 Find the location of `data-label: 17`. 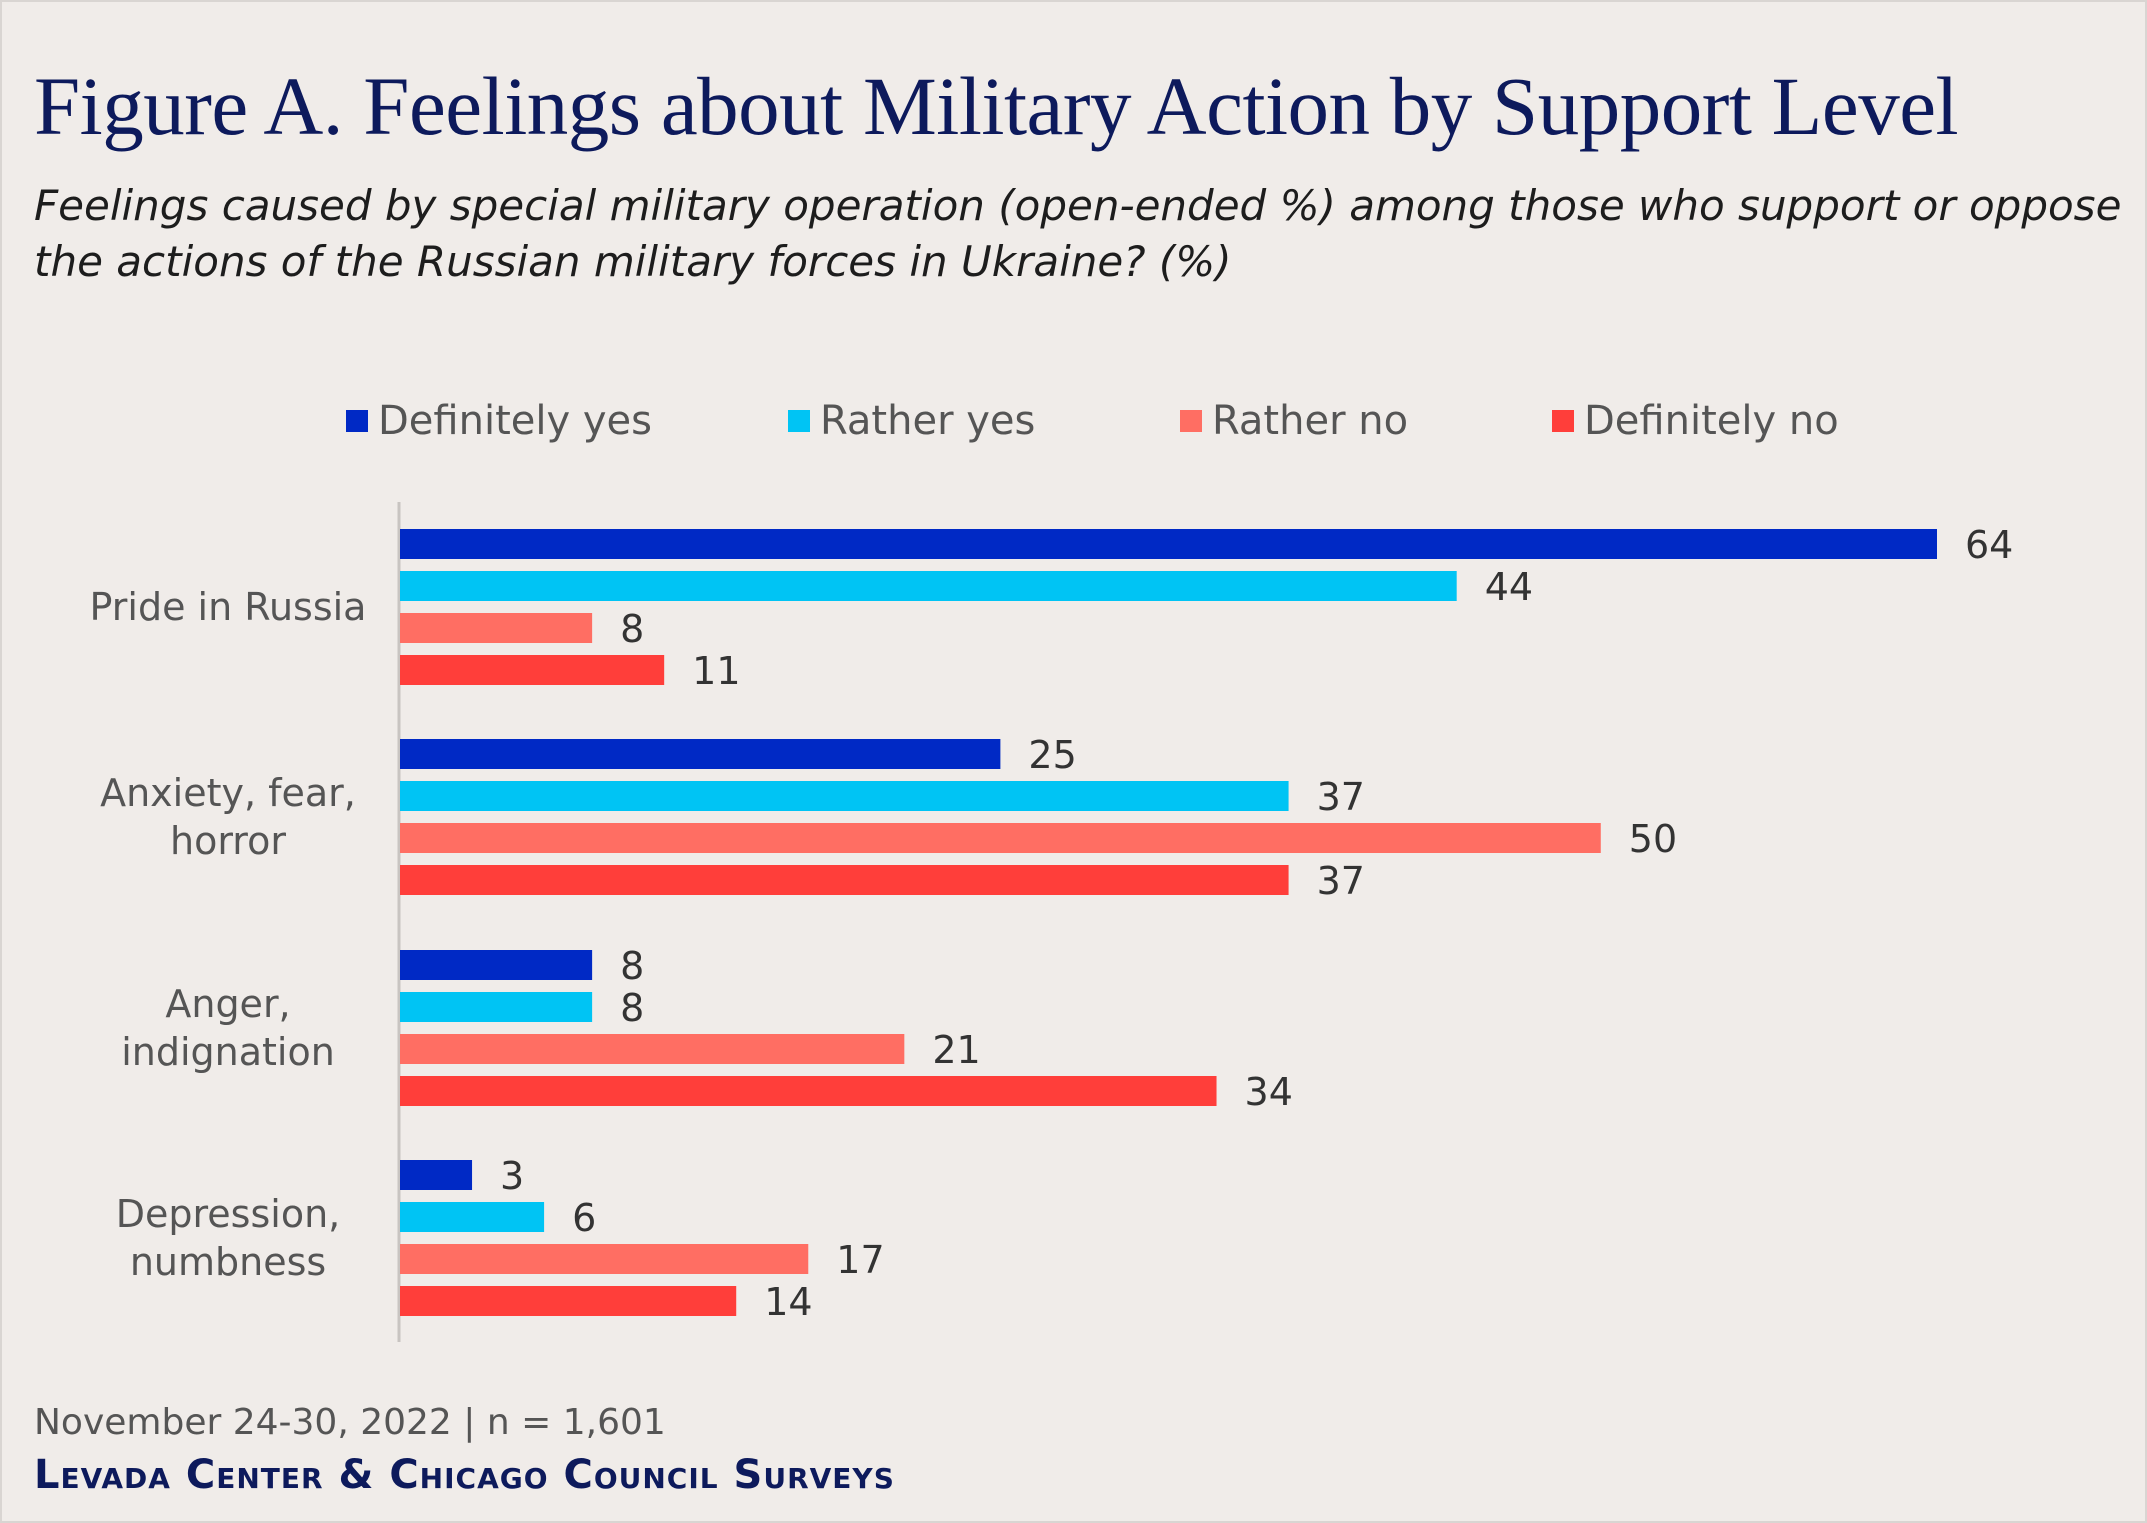

data-label: 17 is located at coordinates (860, 1260).